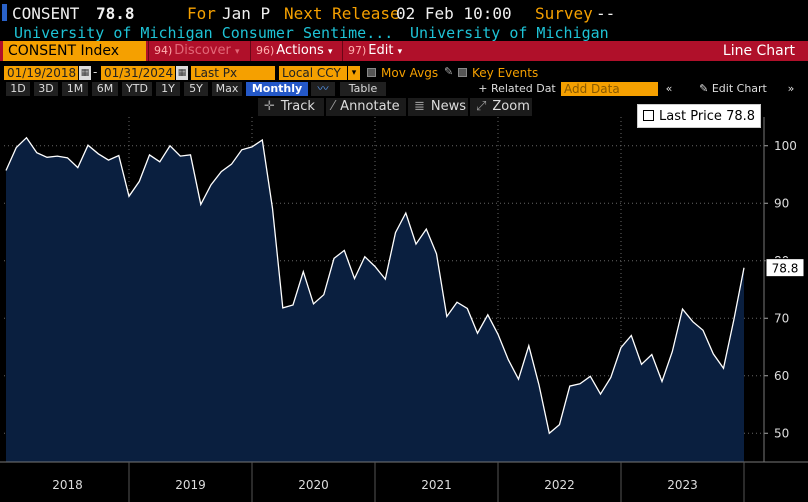 Image resolution: width=808 pixels, height=502 pixels. What do you see at coordinates (741, 116) in the screenshot?
I see `legend-value: 78.8` at bounding box center [741, 116].